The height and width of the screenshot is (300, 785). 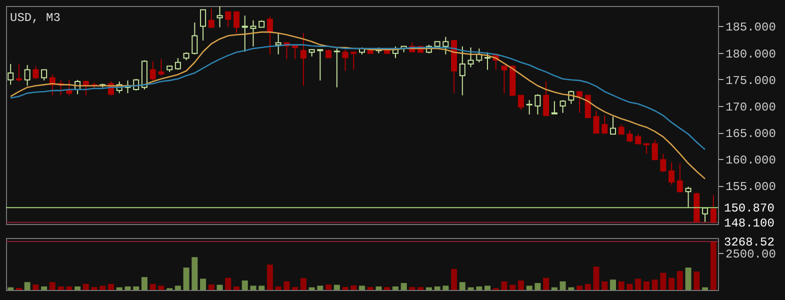 I want to click on y-tick-label: 170.000, so click(x=751, y=107).